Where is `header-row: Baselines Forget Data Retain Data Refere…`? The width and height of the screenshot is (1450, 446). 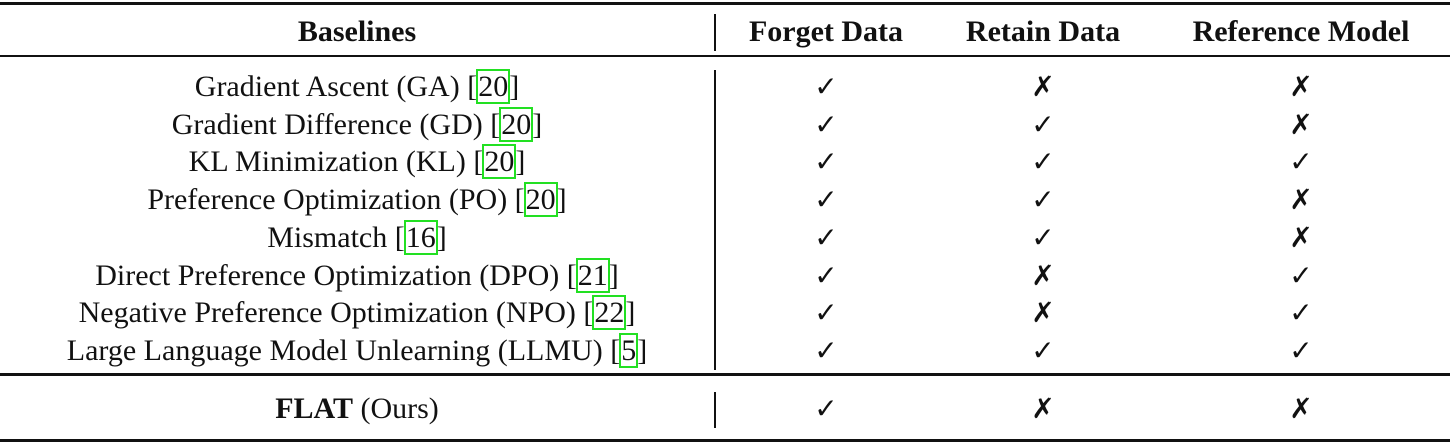
header-row: Baselines Forget Data Retain Data Refere… is located at coordinates (725, 32).